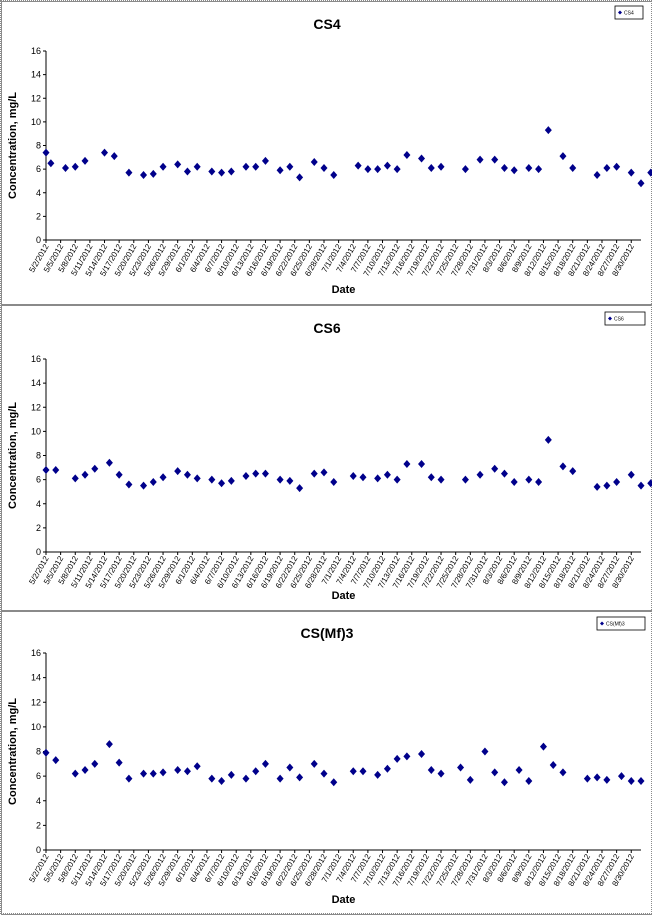 The image size is (652, 915). I want to click on legend-entry: CS6, so click(619, 320).